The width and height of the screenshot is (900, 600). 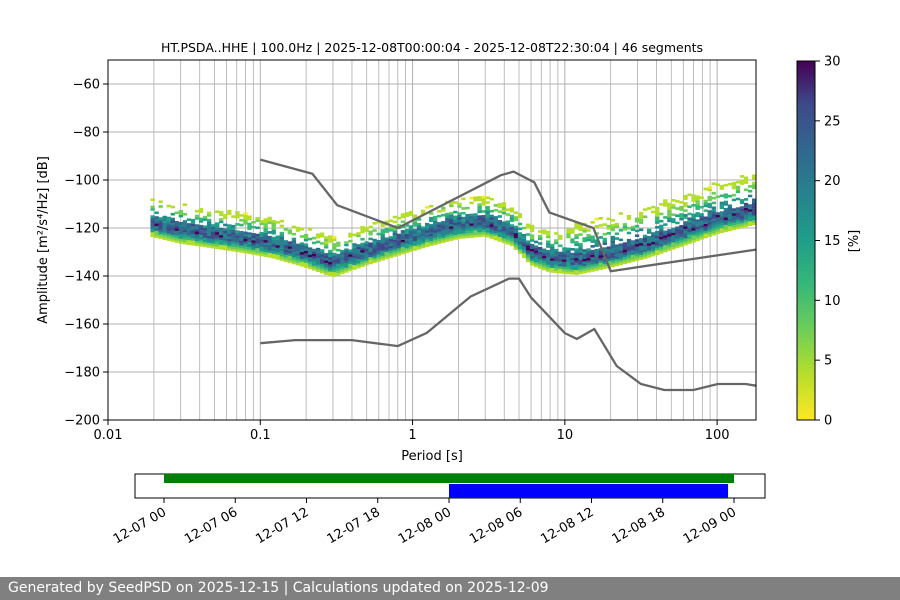 What do you see at coordinates (43, 240) in the screenshot?
I see `y-axis-label: Amplitude [m²/s⁴/Hz] [dB]` at bounding box center [43, 240].